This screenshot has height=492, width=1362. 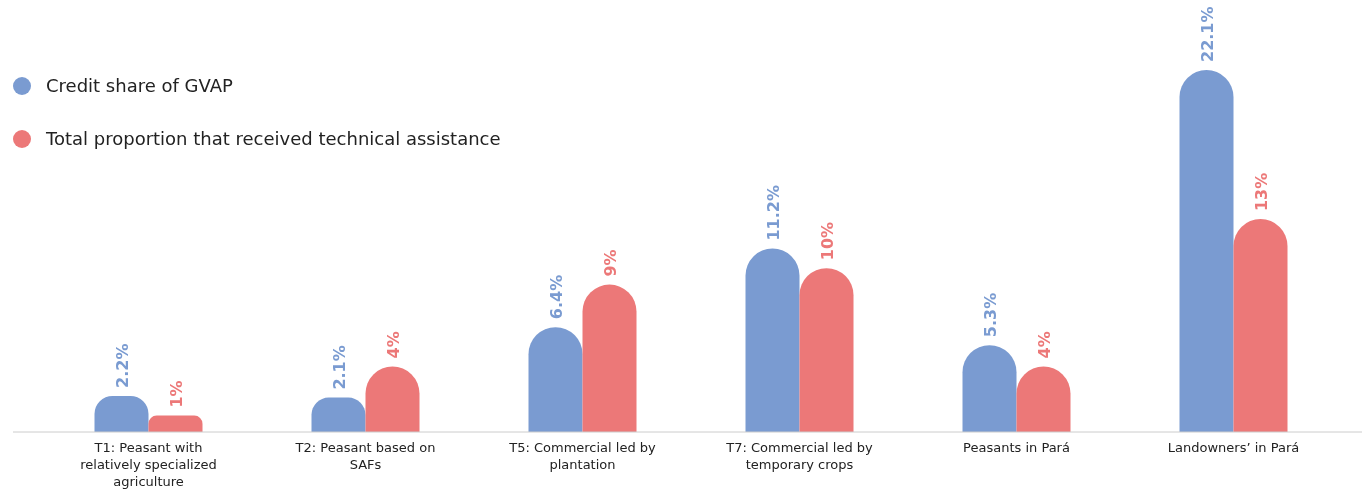 What do you see at coordinates (1207, 34) in the screenshot?
I see `data-label: 22.1%` at bounding box center [1207, 34].